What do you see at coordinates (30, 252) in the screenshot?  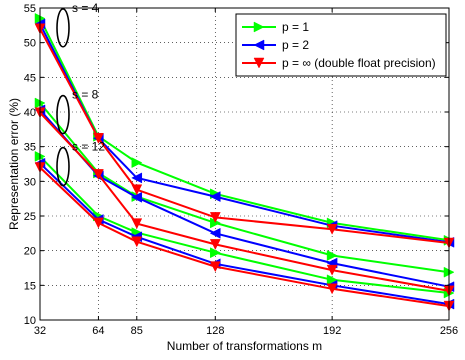 I see `y-tick-label: 20` at bounding box center [30, 252].